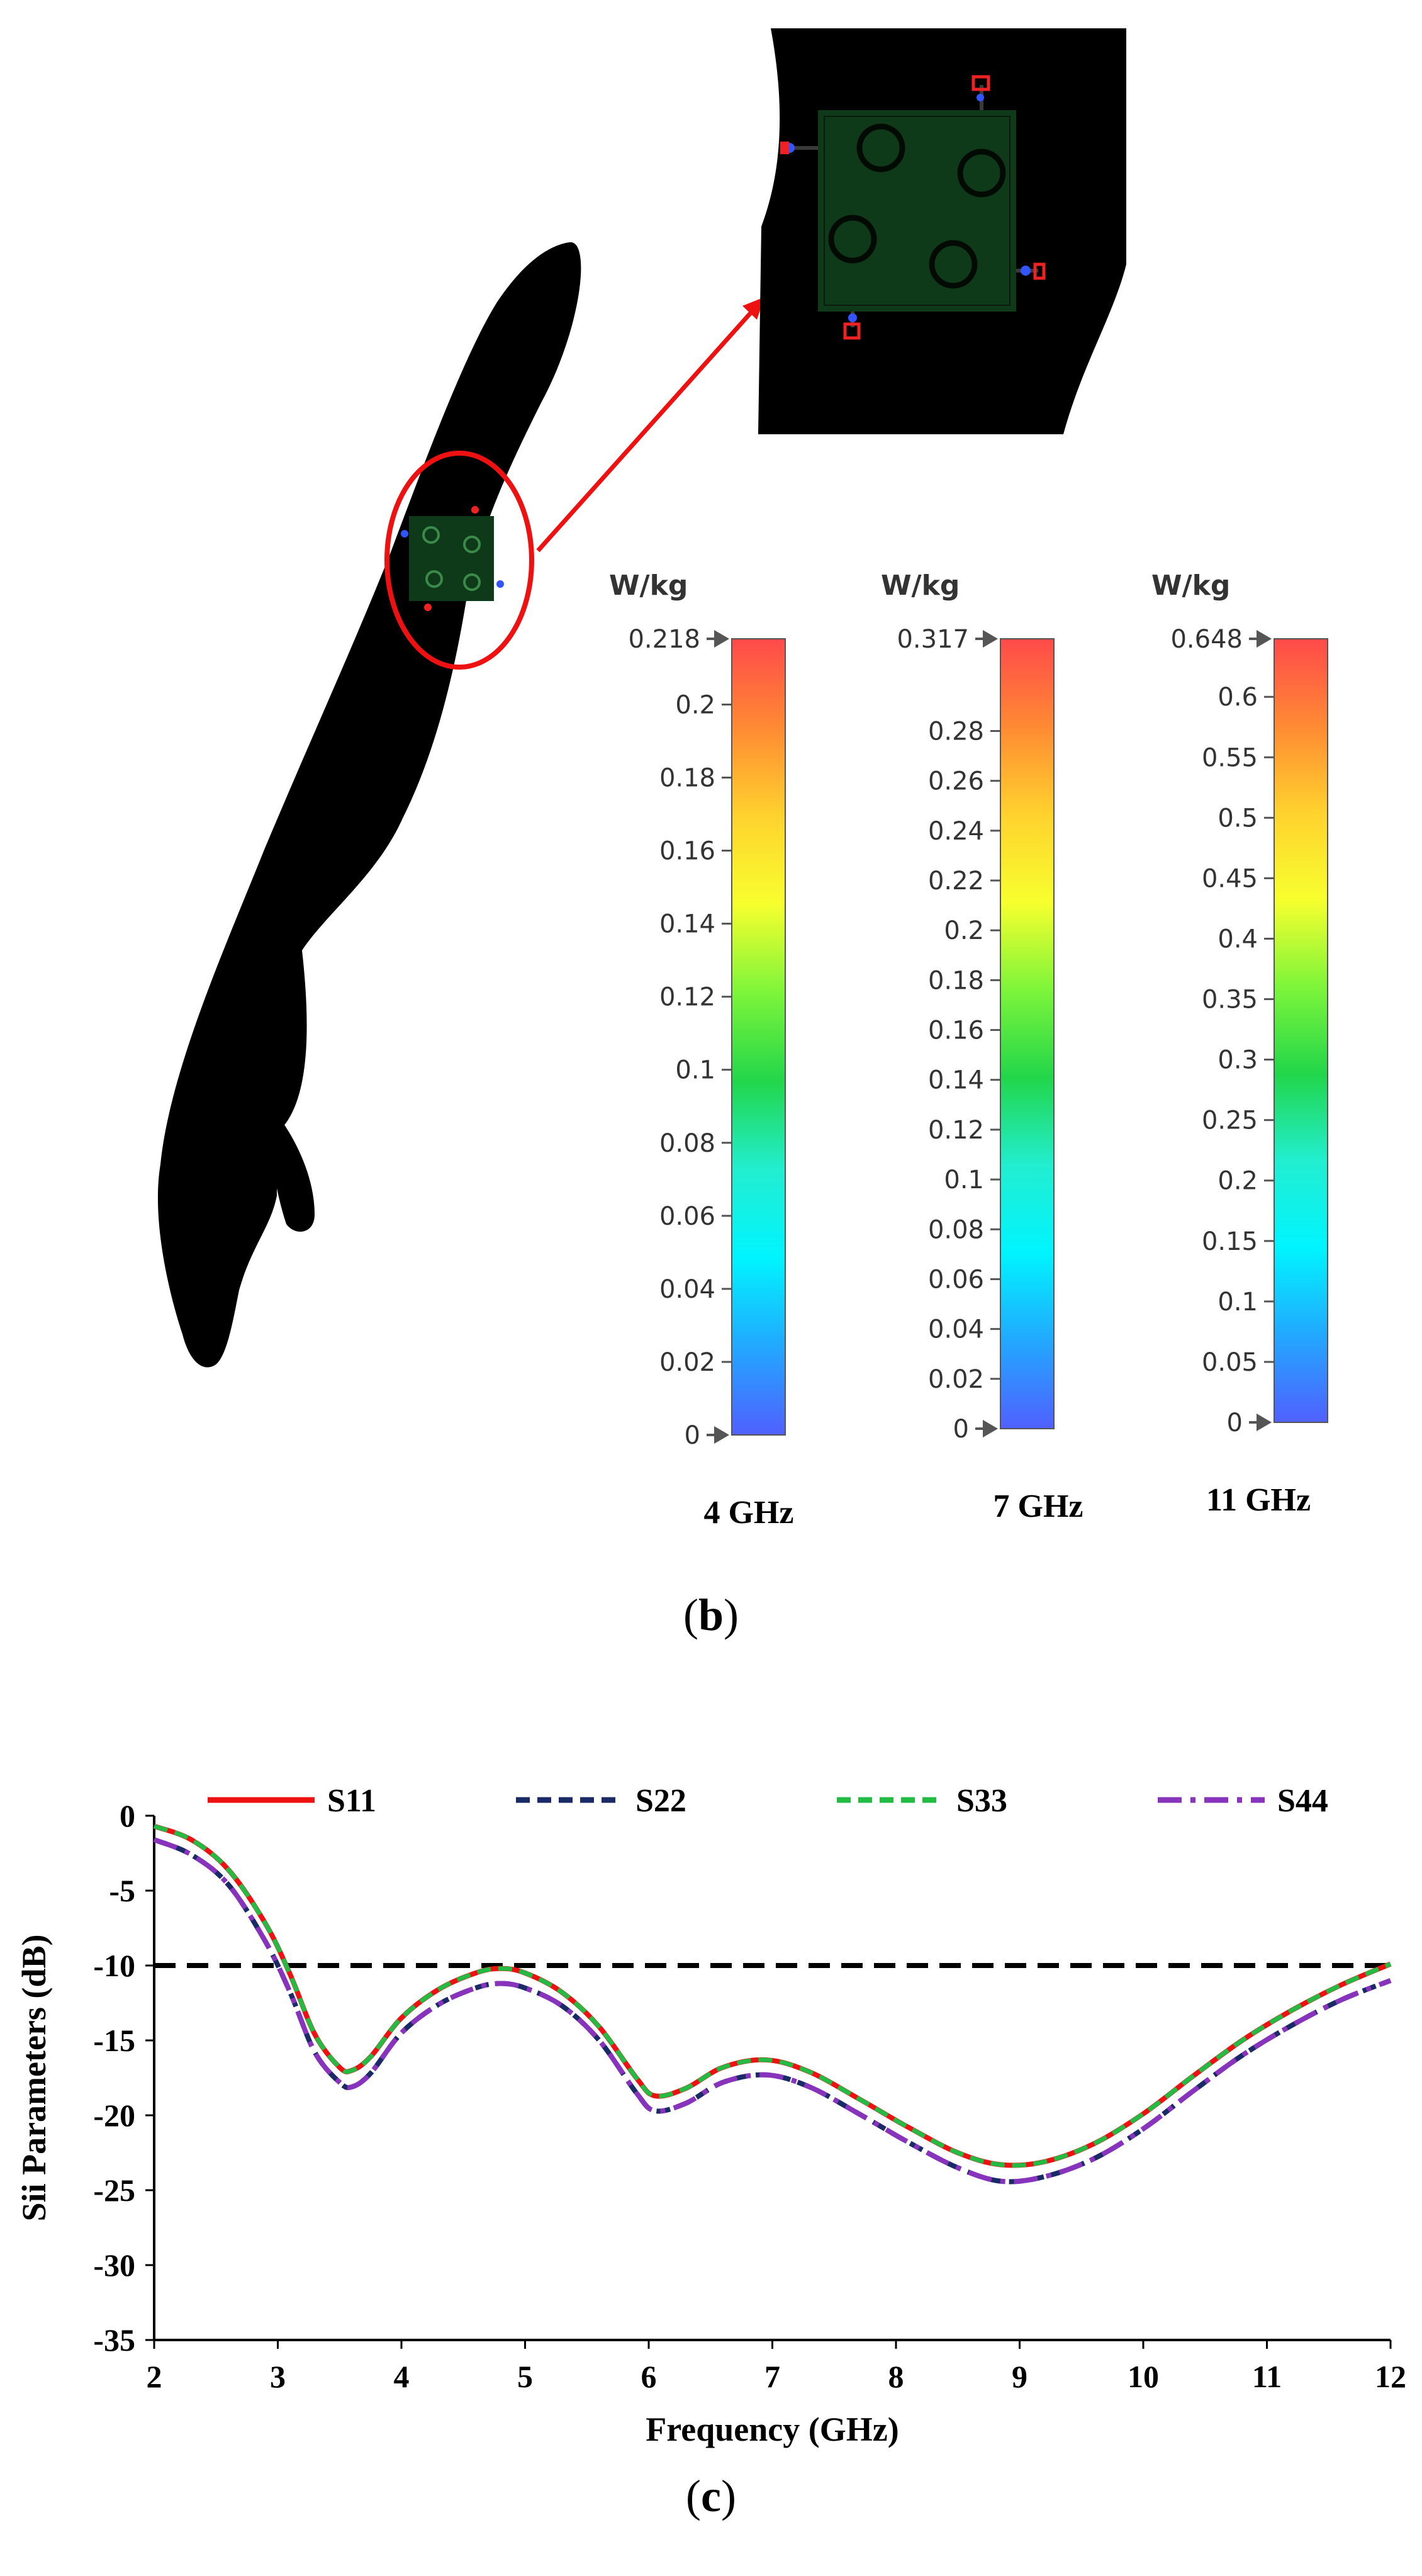 This screenshot has height=2576, width=1422. I want to click on colorbar-tick-label: 0.25, so click(1230, 1120).